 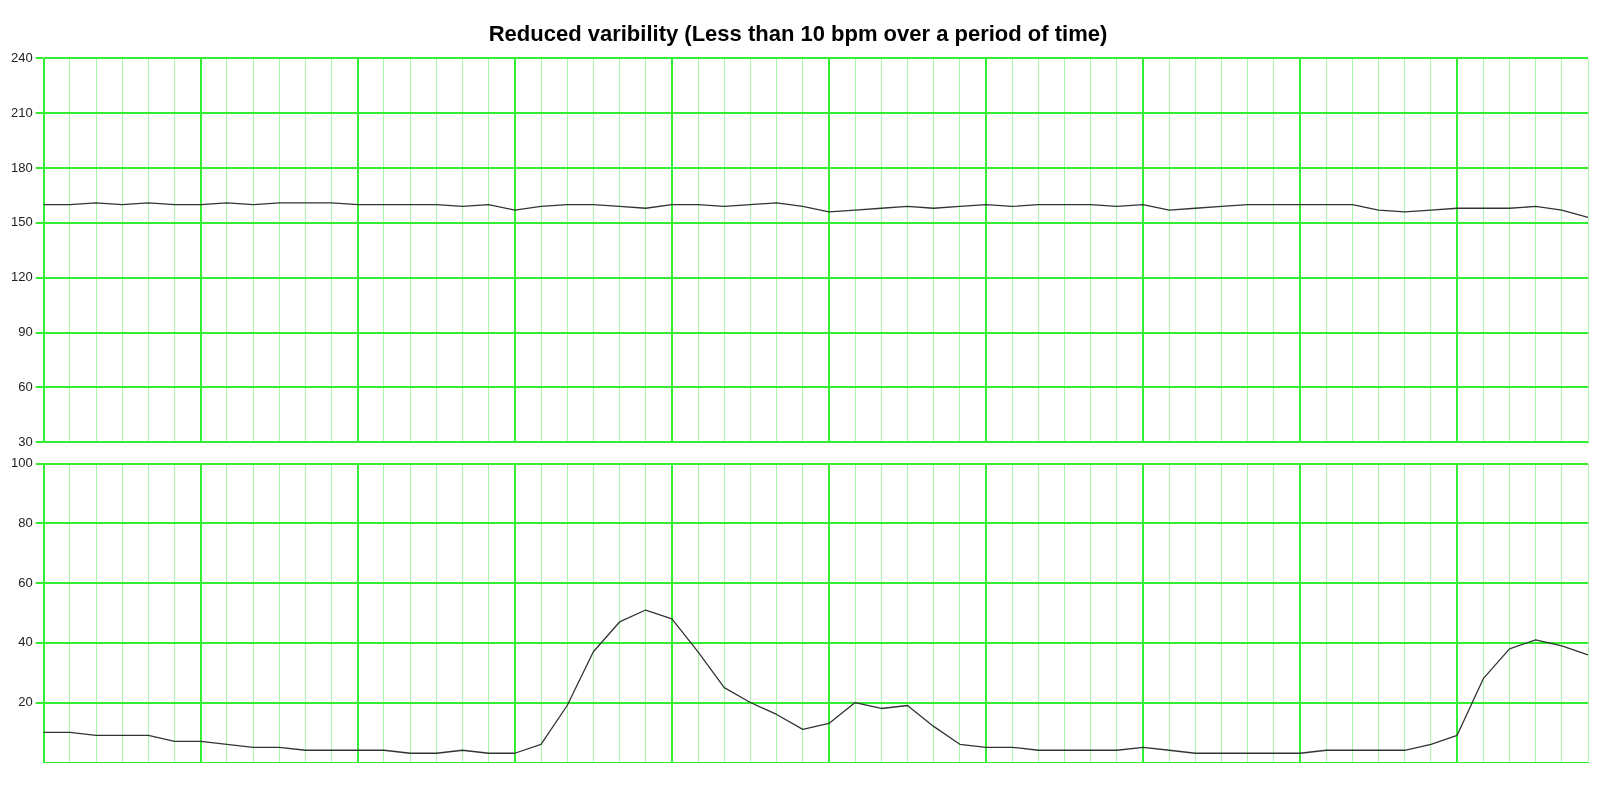 I want to click on y-tick-label: 40, so click(x=25, y=642).